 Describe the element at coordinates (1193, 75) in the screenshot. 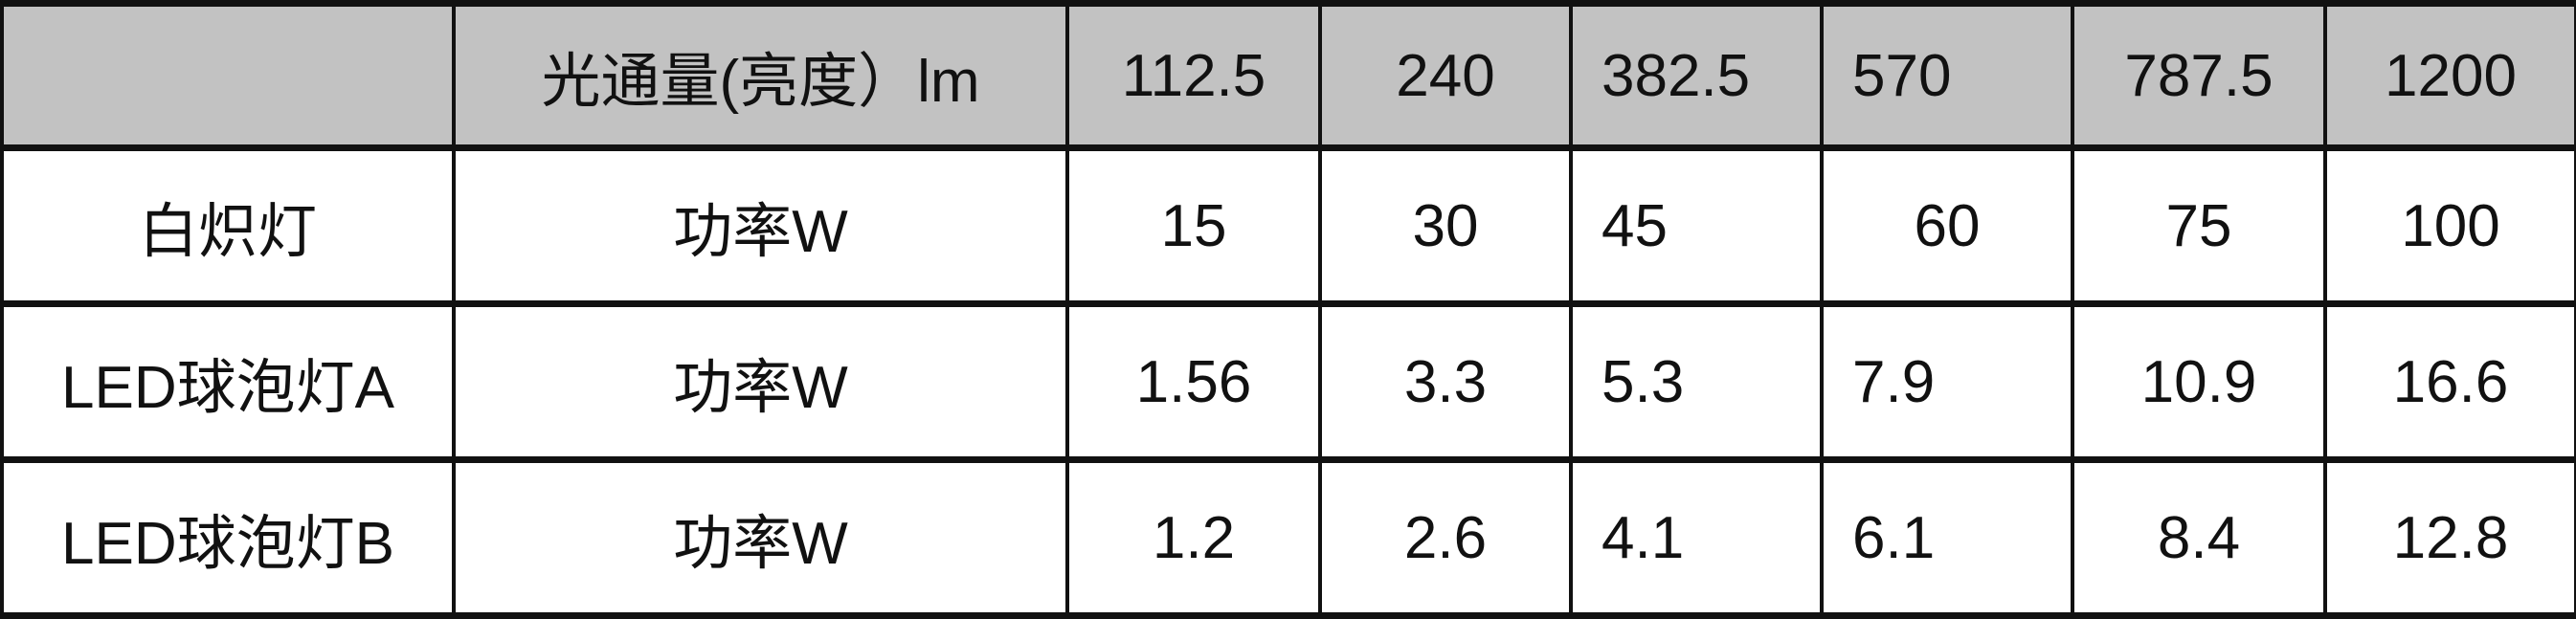

I see `header-value-cell: 112.5` at that location.